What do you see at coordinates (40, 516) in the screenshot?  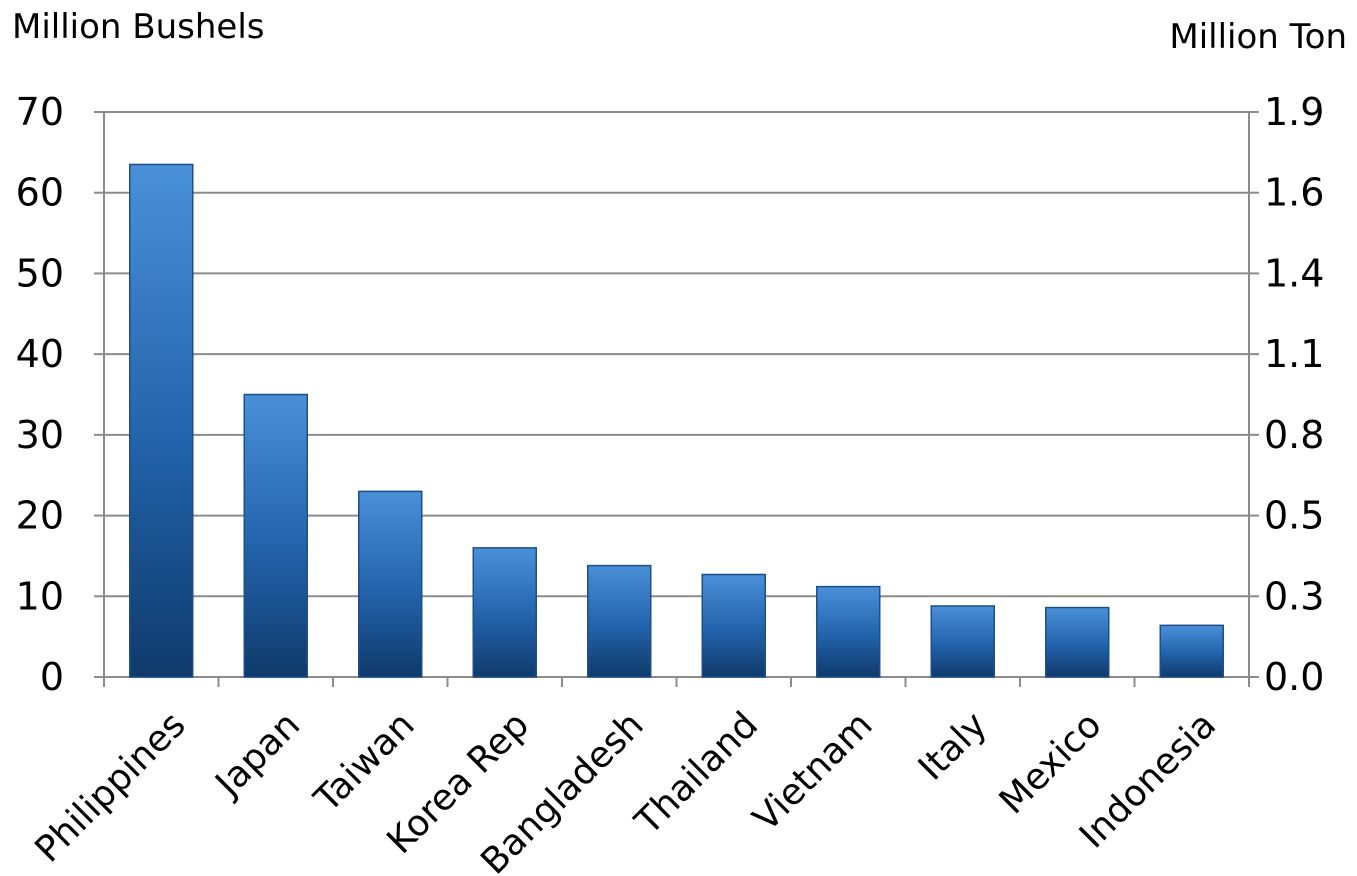 I see `left-tick-label: 20` at bounding box center [40, 516].